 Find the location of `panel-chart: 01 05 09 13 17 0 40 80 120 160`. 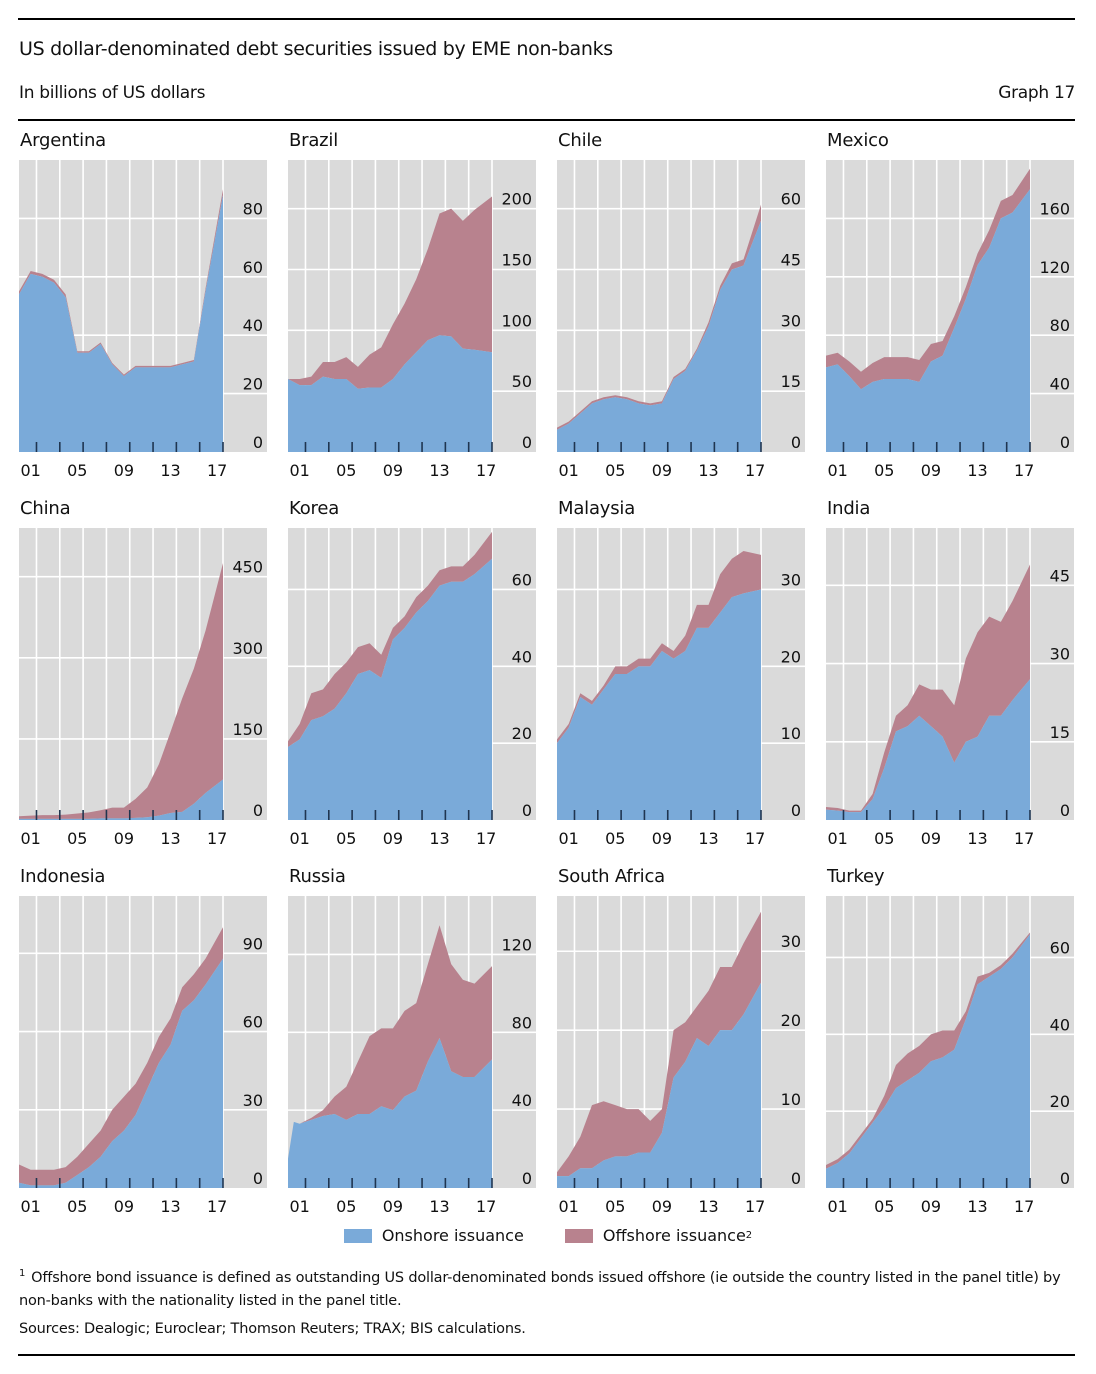

panel-chart: 01 05 09 13 17 0 40 80 120 160 is located at coordinates (950, 320).